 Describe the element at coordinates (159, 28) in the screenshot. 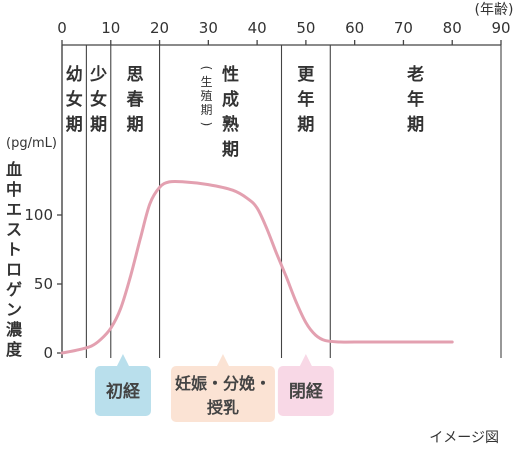

I see `x-tick-label: 20` at that location.